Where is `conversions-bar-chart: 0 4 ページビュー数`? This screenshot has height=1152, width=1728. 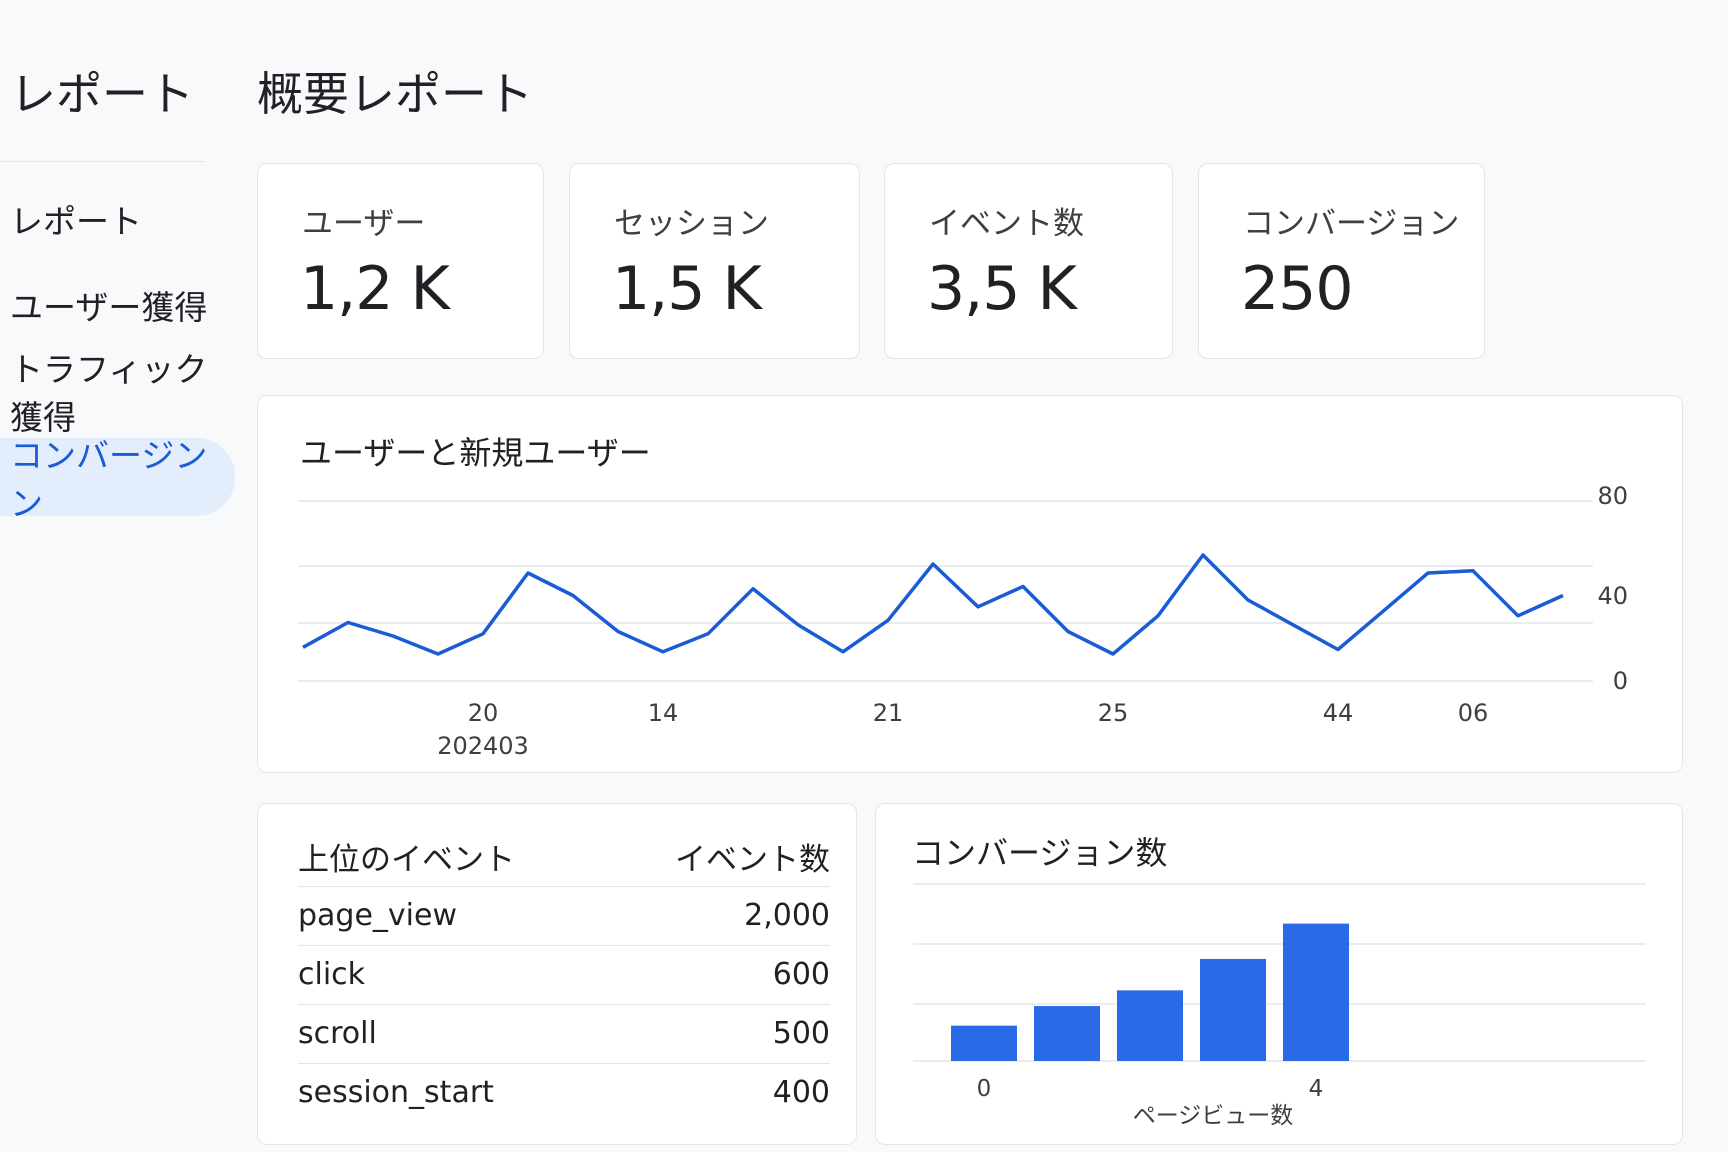 conversions-bar-chart: 0 4 ページビュー数 is located at coordinates (1279, 1006).